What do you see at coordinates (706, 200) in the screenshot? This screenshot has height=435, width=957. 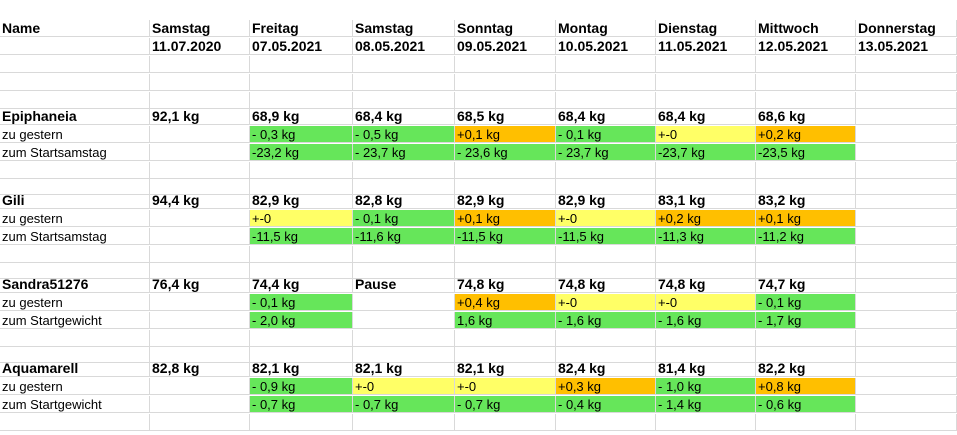 I see `weight-value: 83,1 kg` at bounding box center [706, 200].